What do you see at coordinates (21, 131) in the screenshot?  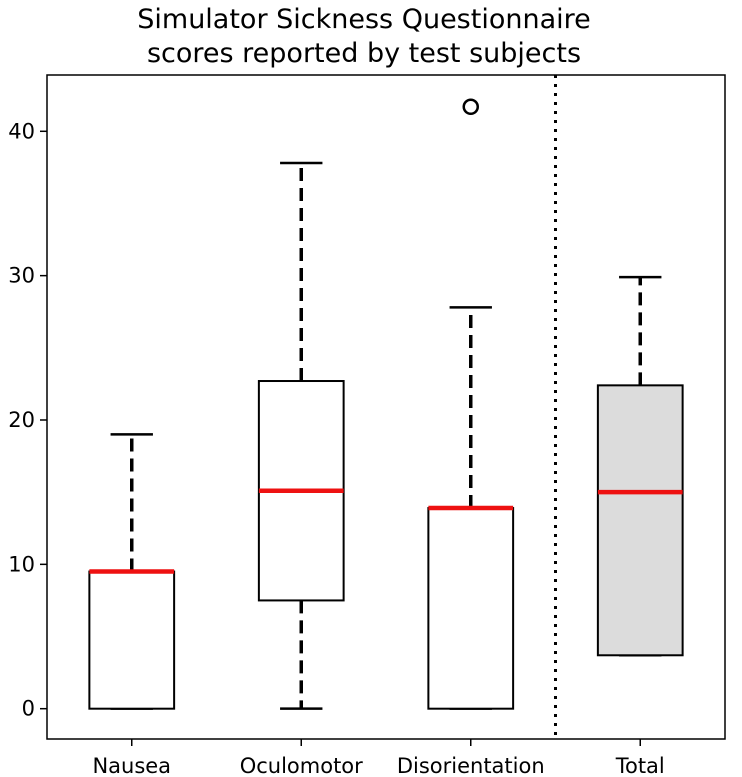 I see `y-tick-label: 40` at bounding box center [21, 131].